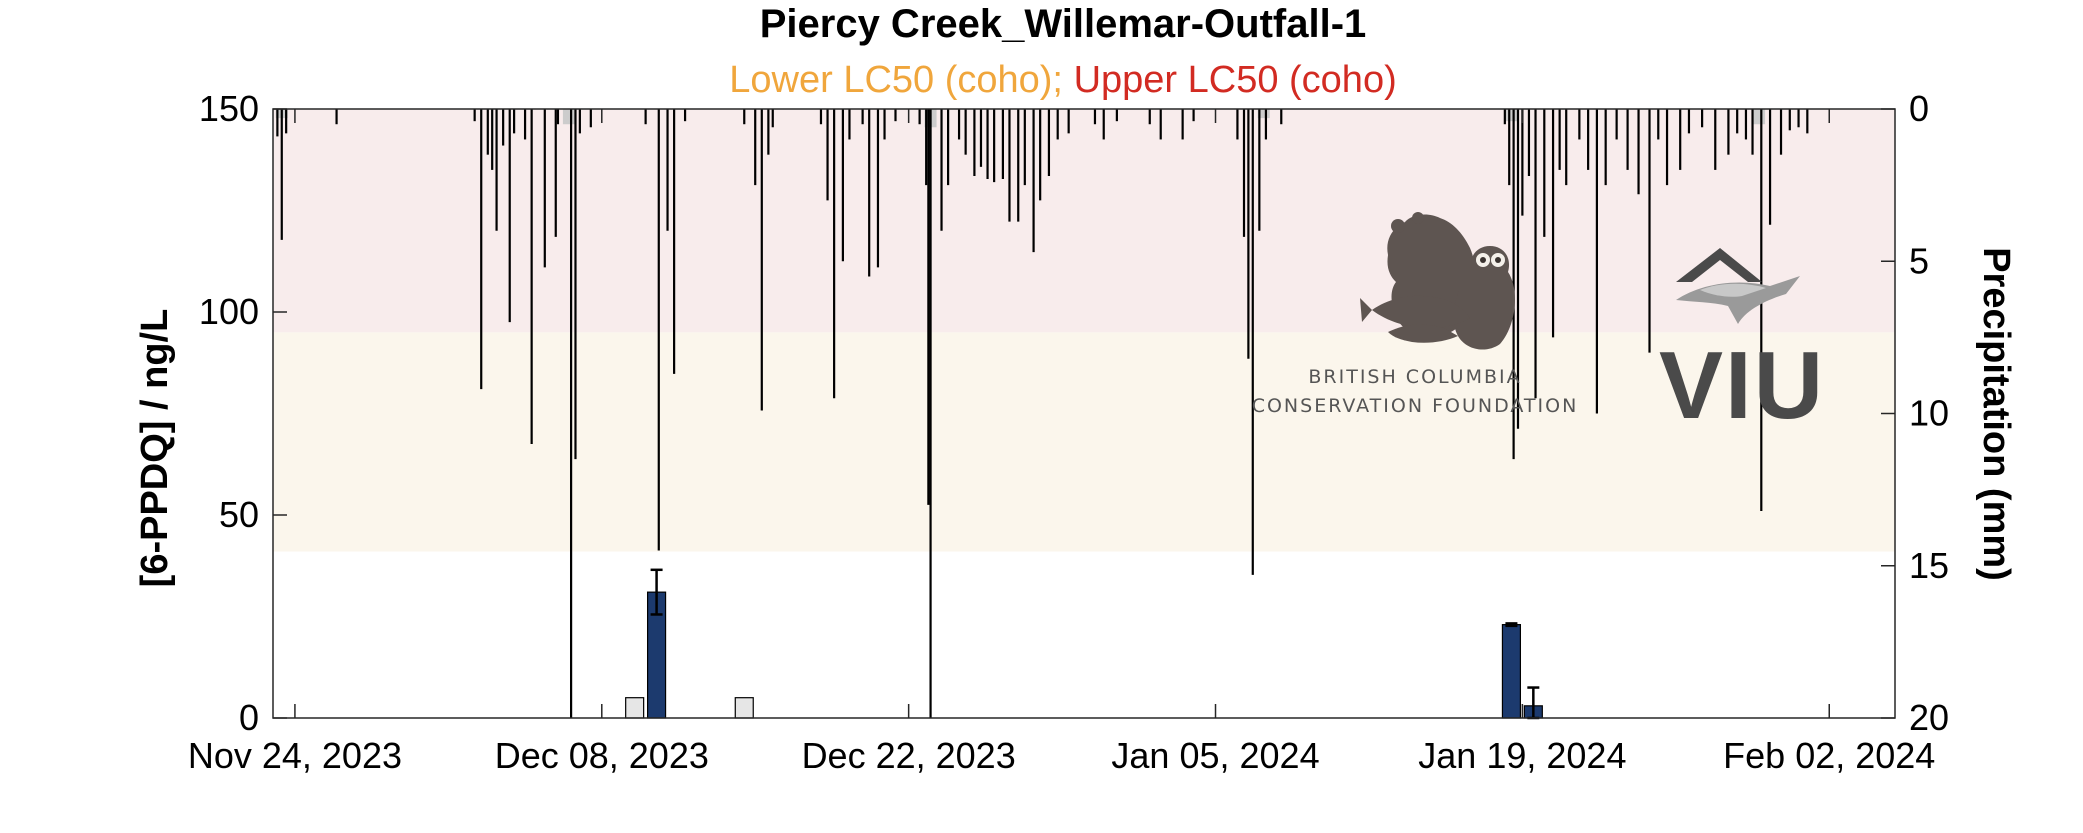 The image size is (2083, 833). I want to click on upper-lc50-label: Upper LC50 (coho), so click(1235, 80).